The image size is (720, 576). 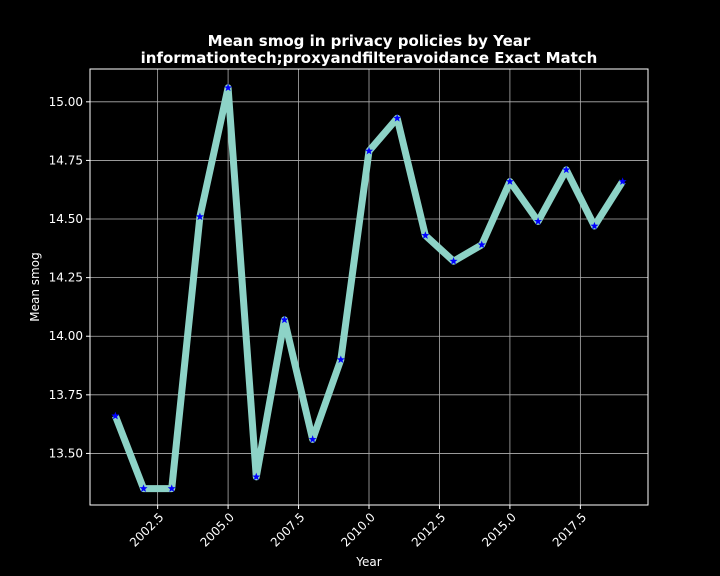 I want to click on y-tick-label: 13.75, so click(x=66, y=395).